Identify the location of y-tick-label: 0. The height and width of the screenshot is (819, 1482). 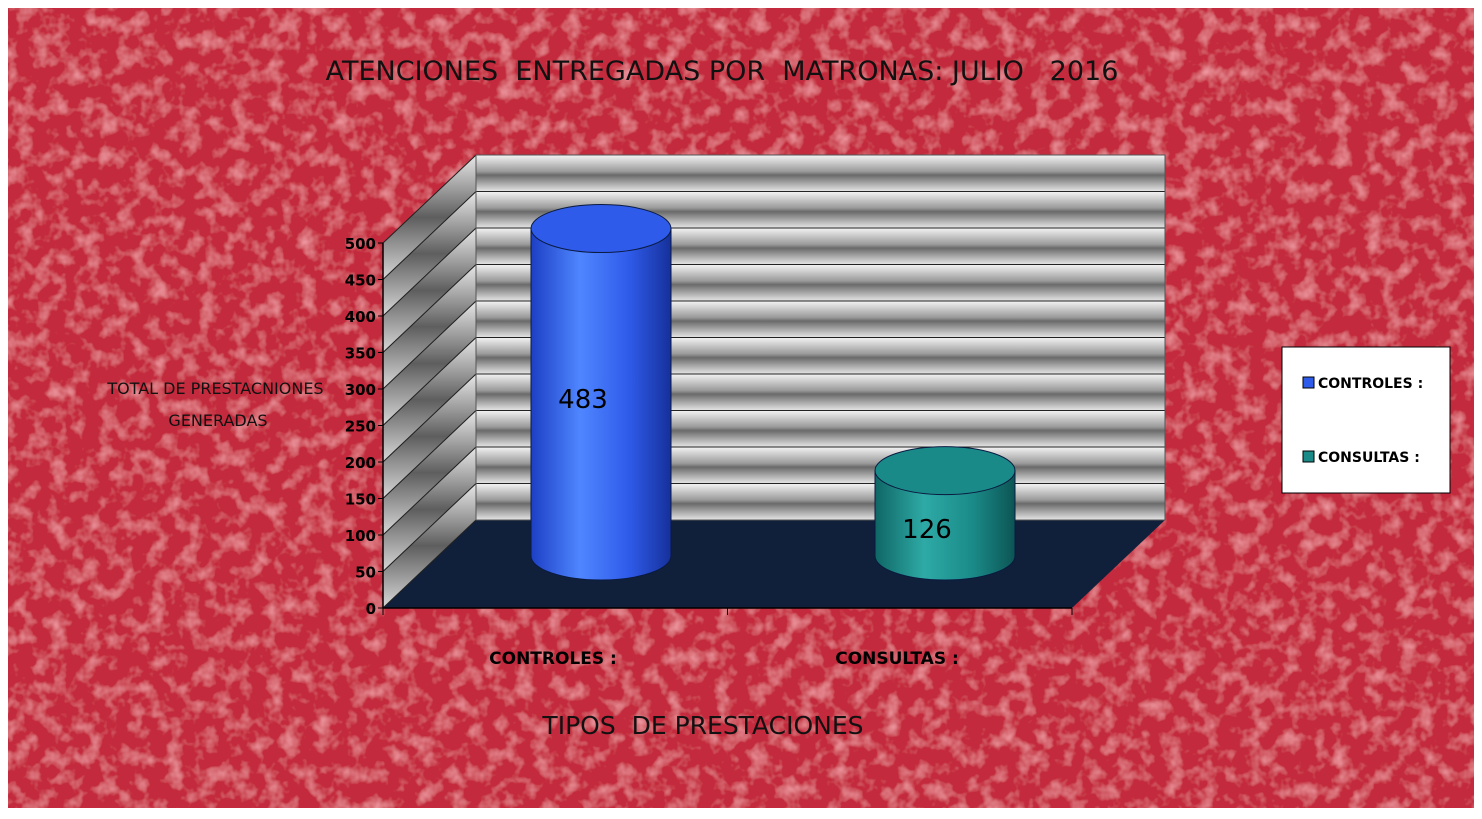
(371, 609).